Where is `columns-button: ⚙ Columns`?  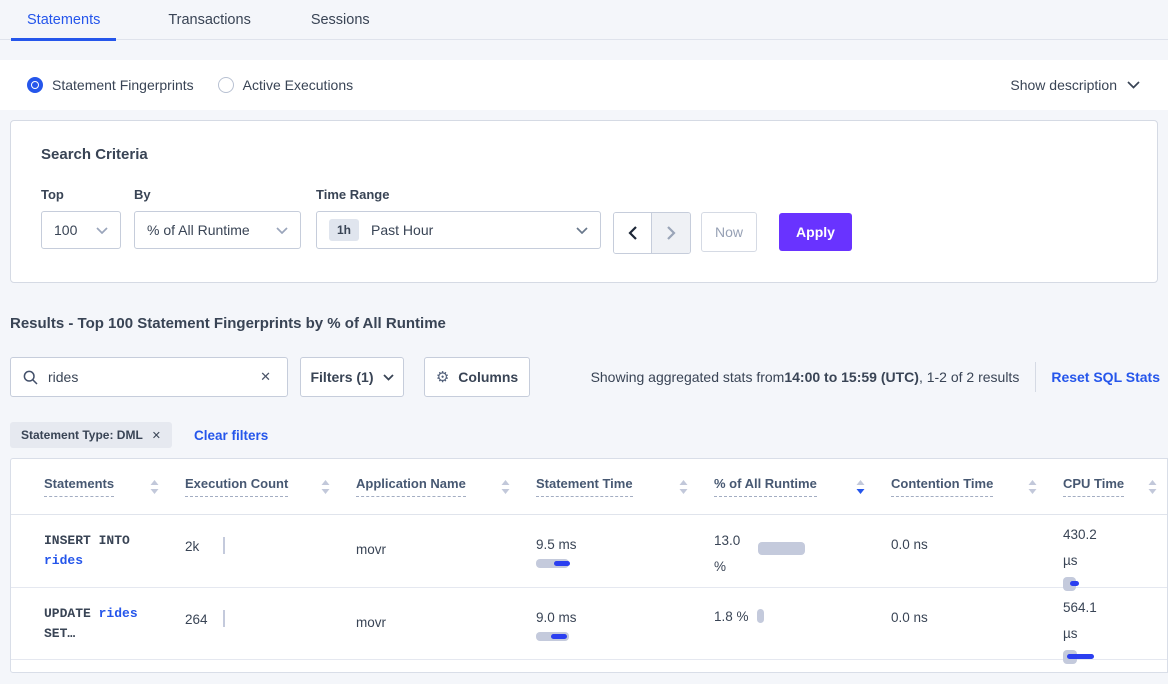
columns-button: ⚙ Columns is located at coordinates (477, 377).